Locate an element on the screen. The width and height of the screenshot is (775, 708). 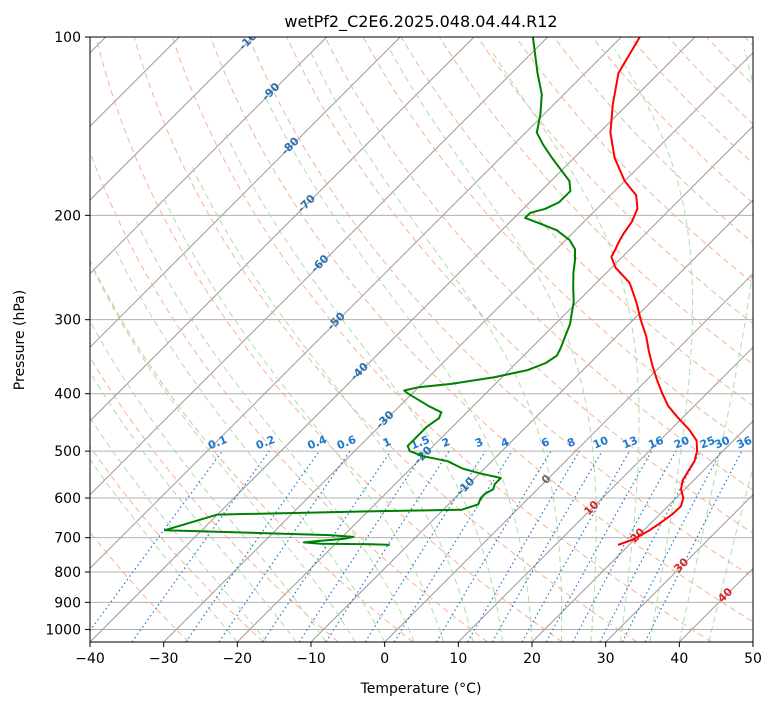
x-tick-label: −30 is located at coordinates (164, 659).